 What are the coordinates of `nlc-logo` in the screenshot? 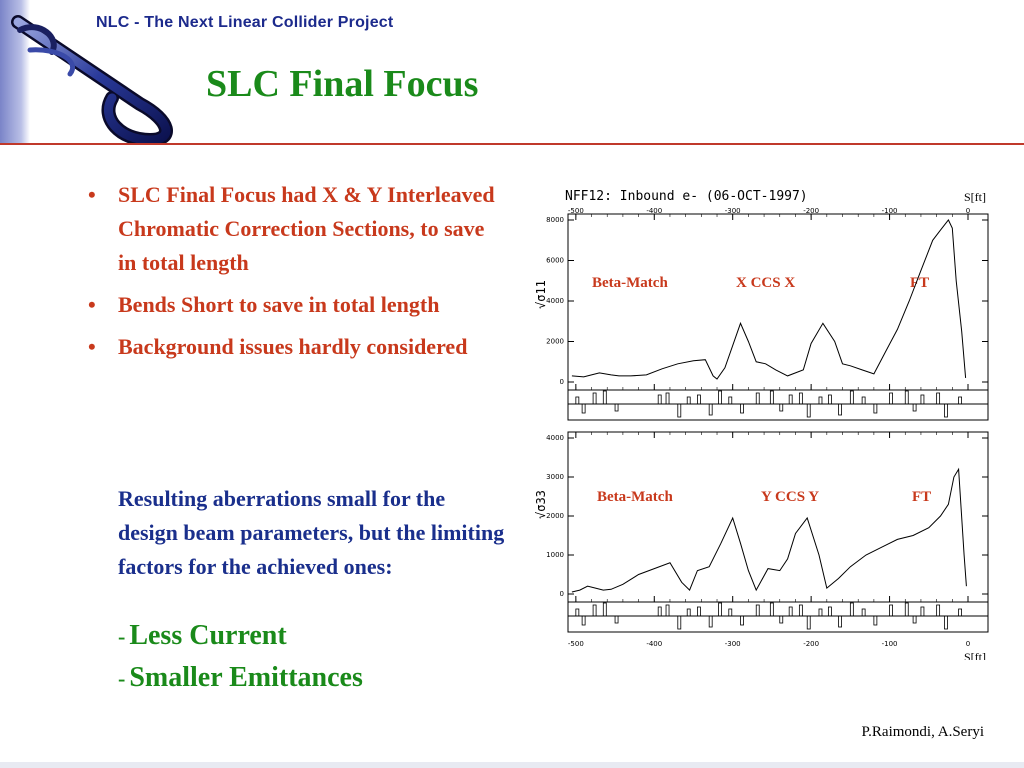 It's located at (92, 80).